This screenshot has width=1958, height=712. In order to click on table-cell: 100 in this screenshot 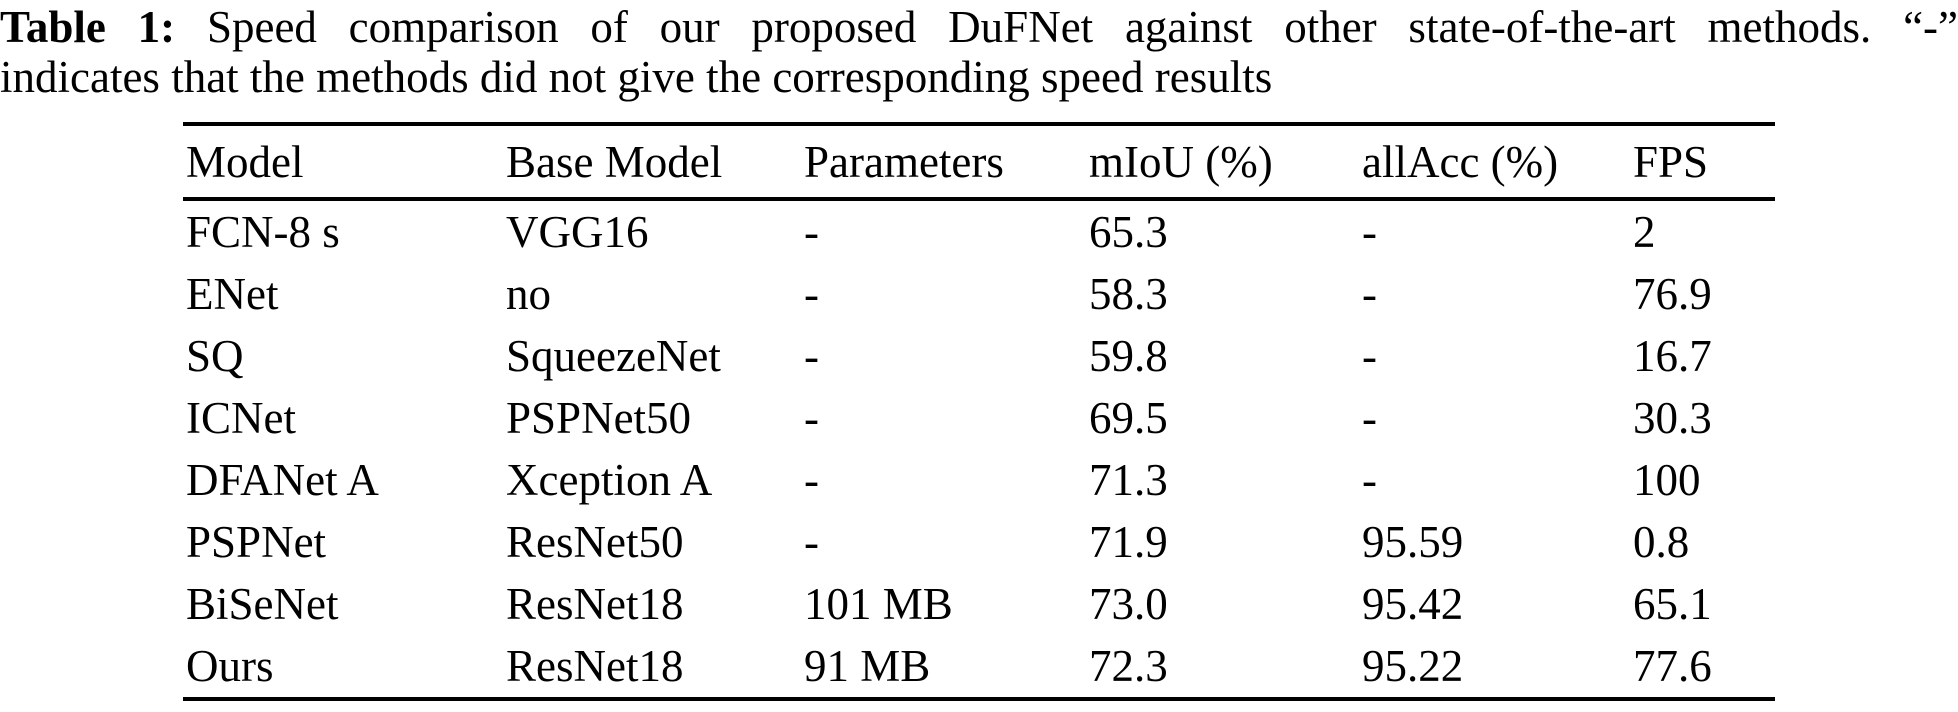, I will do `click(1667, 480)`.